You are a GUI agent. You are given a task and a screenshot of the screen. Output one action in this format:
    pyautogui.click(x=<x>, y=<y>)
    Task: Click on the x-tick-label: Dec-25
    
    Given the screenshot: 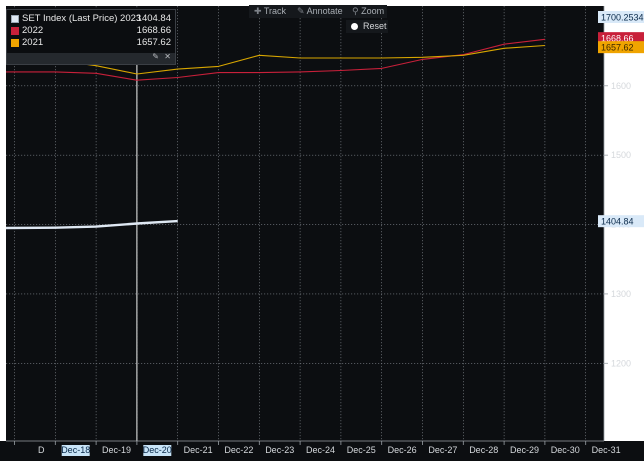 What is the action you would take?
    pyautogui.click(x=361, y=450)
    